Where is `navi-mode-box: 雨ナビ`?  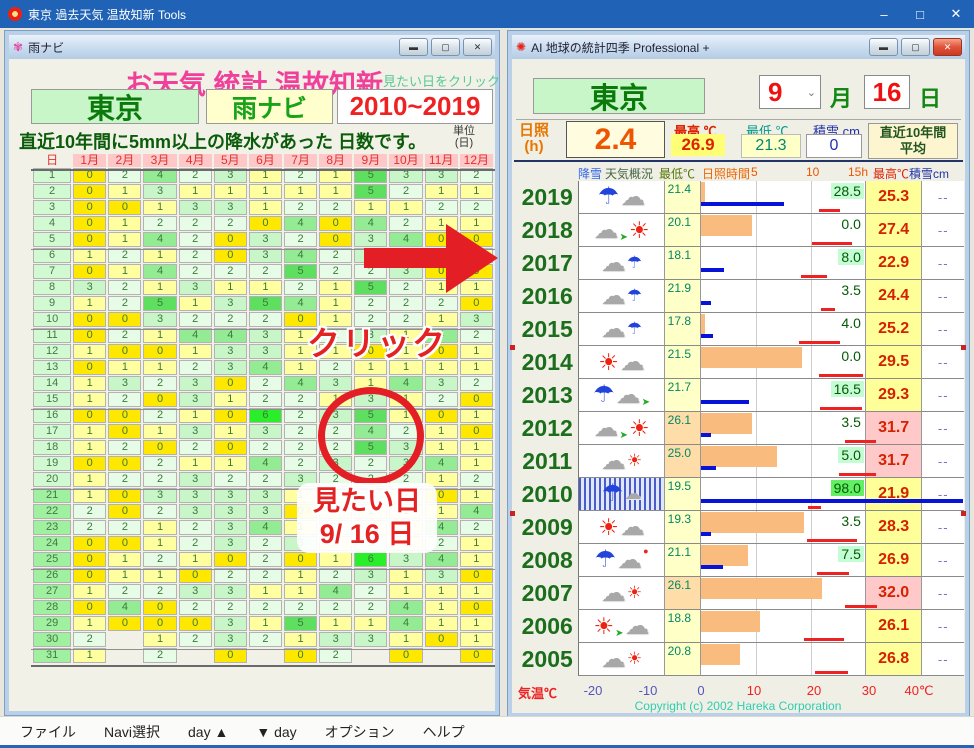
navi-mode-box: 雨ナビ is located at coordinates (269, 106).